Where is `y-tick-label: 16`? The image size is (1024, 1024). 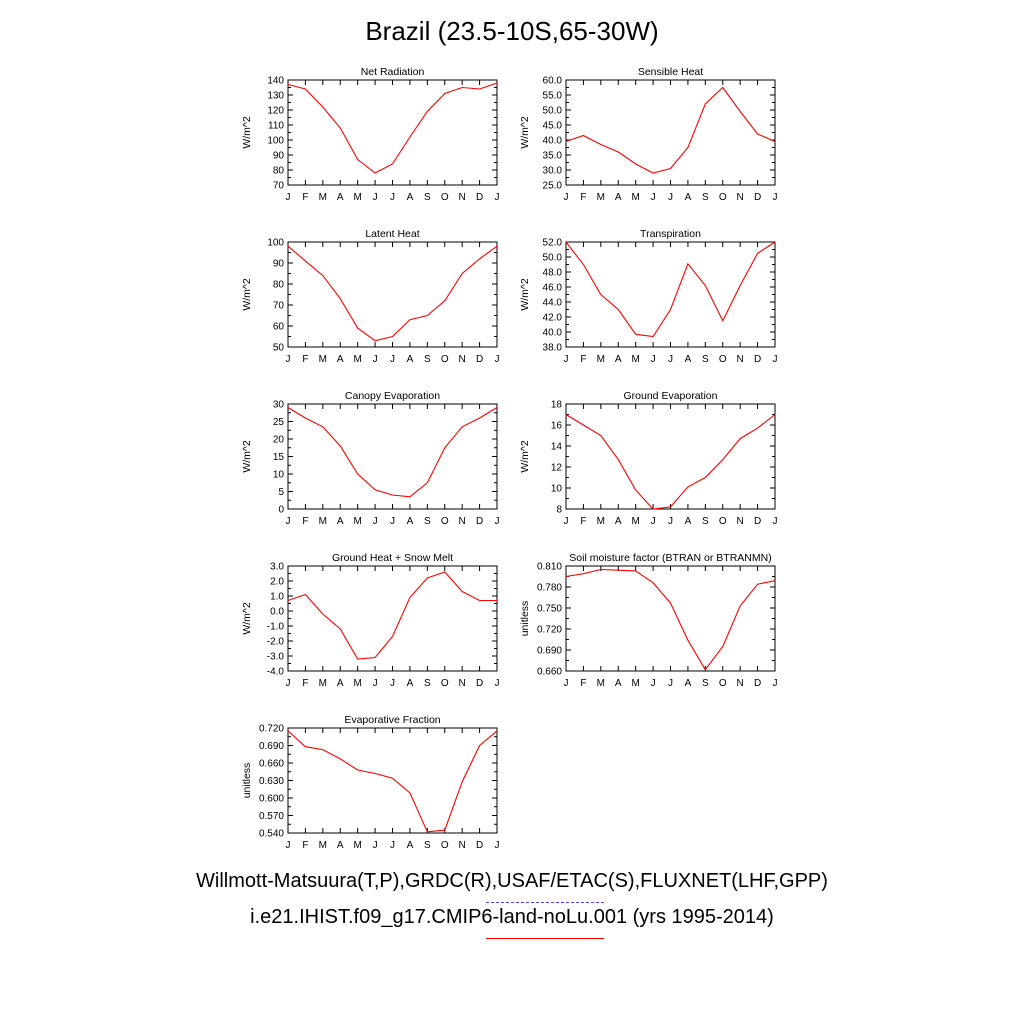
y-tick-label: 16 is located at coordinates (557, 426).